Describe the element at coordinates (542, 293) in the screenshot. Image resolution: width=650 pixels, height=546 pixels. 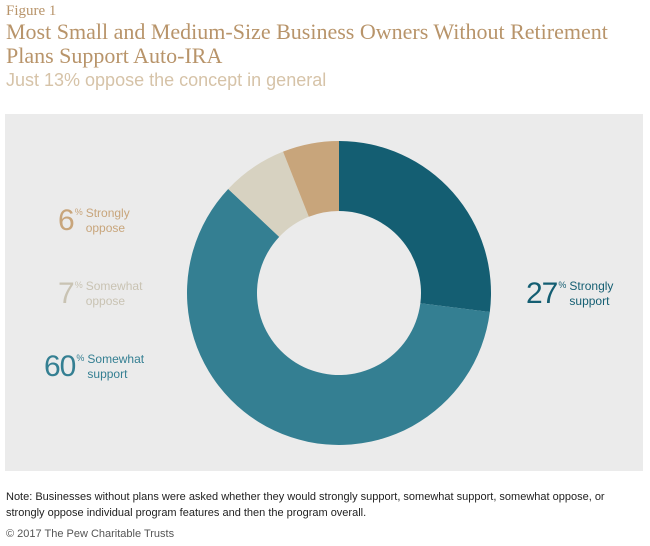
I see `label-strongly-support-value: 27` at that location.